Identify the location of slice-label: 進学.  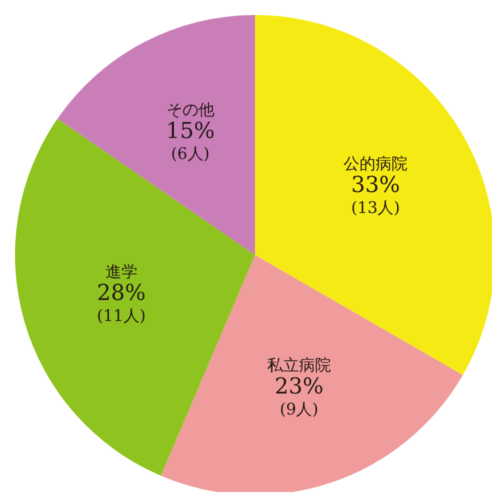
(121, 272).